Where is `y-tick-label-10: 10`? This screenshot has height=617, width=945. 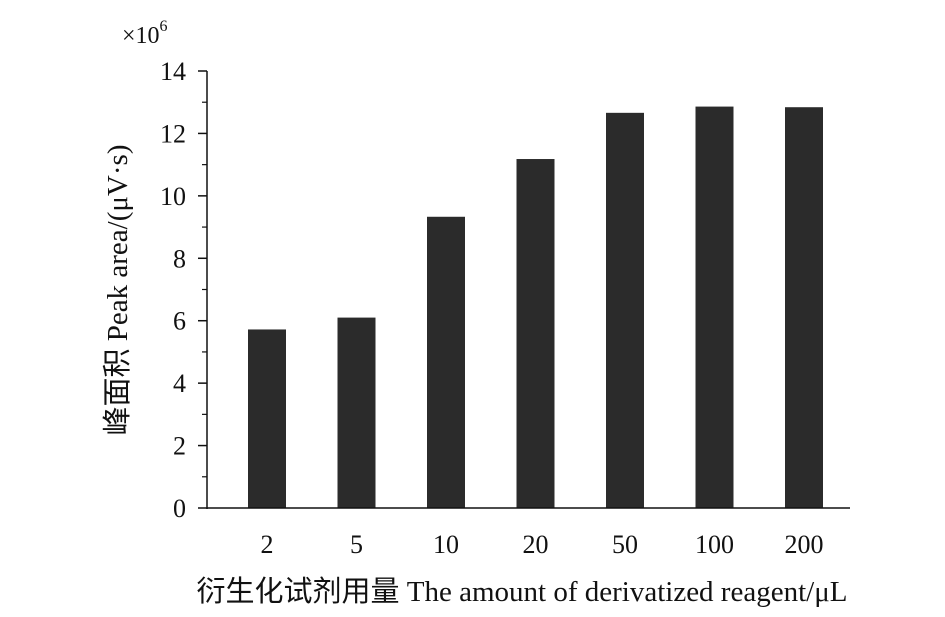
y-tick-label-10: 10 is located at coordinates (173, 196).